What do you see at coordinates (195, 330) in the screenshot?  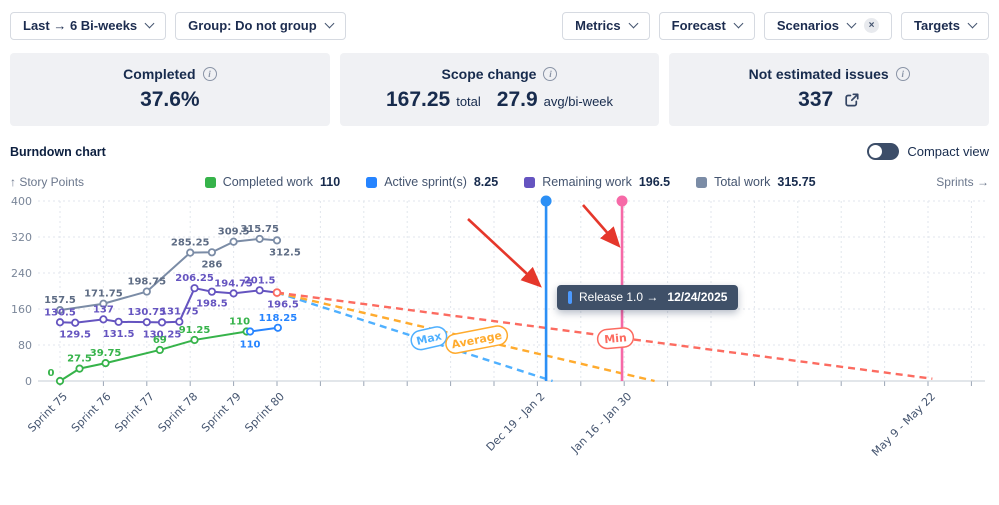 I see `data-point-label: 91.25` at bounding box center [195, 330].